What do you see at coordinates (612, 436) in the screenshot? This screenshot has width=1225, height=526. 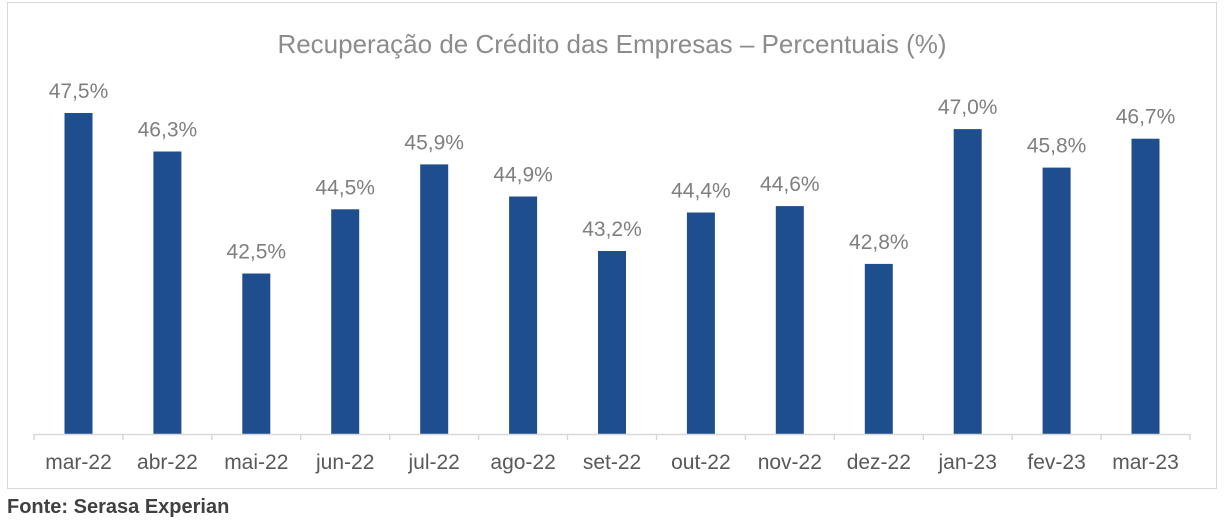 I see `x-axis` at bounding box center [612, 436].